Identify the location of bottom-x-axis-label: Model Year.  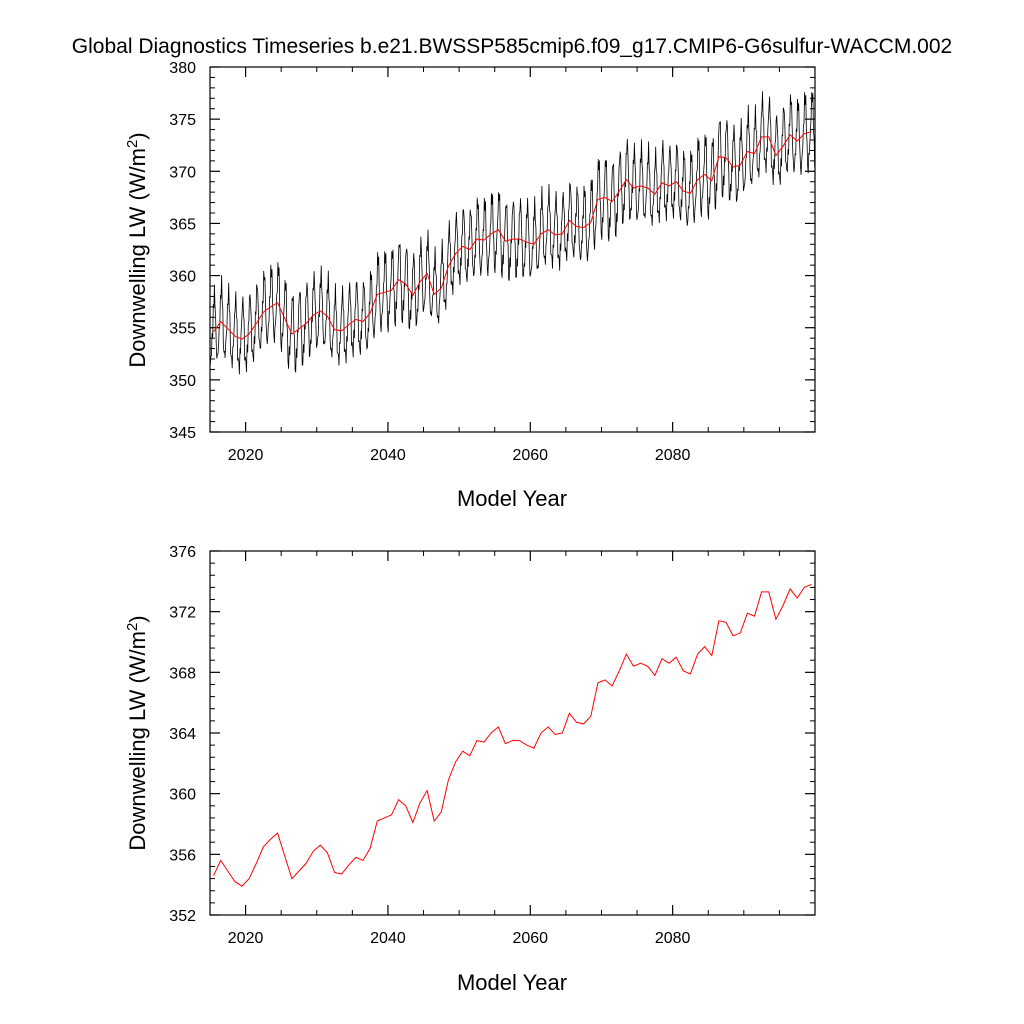
(512, 982).